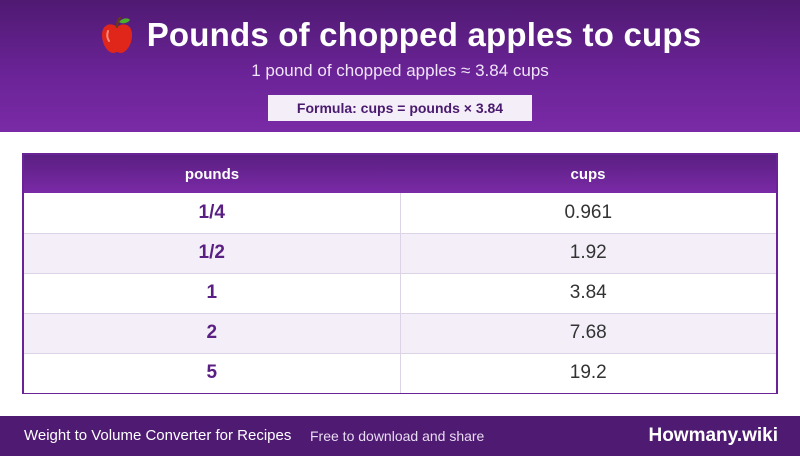  I want to click on table-row: 1/2 1.92, so click(400, 253).